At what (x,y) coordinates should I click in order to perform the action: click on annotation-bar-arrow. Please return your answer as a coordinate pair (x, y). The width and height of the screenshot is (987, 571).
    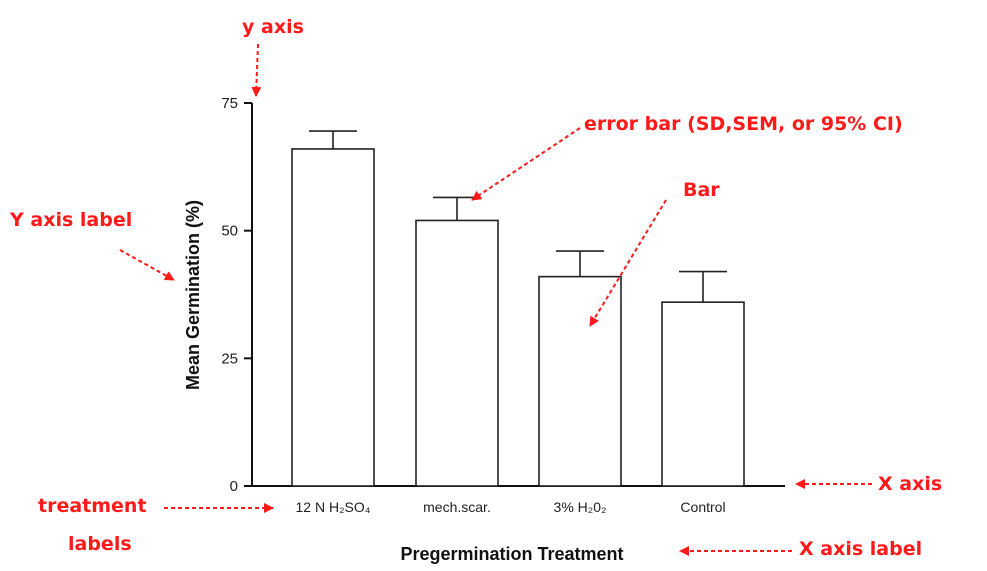
    Looking at the image, I should click on (628, 263).